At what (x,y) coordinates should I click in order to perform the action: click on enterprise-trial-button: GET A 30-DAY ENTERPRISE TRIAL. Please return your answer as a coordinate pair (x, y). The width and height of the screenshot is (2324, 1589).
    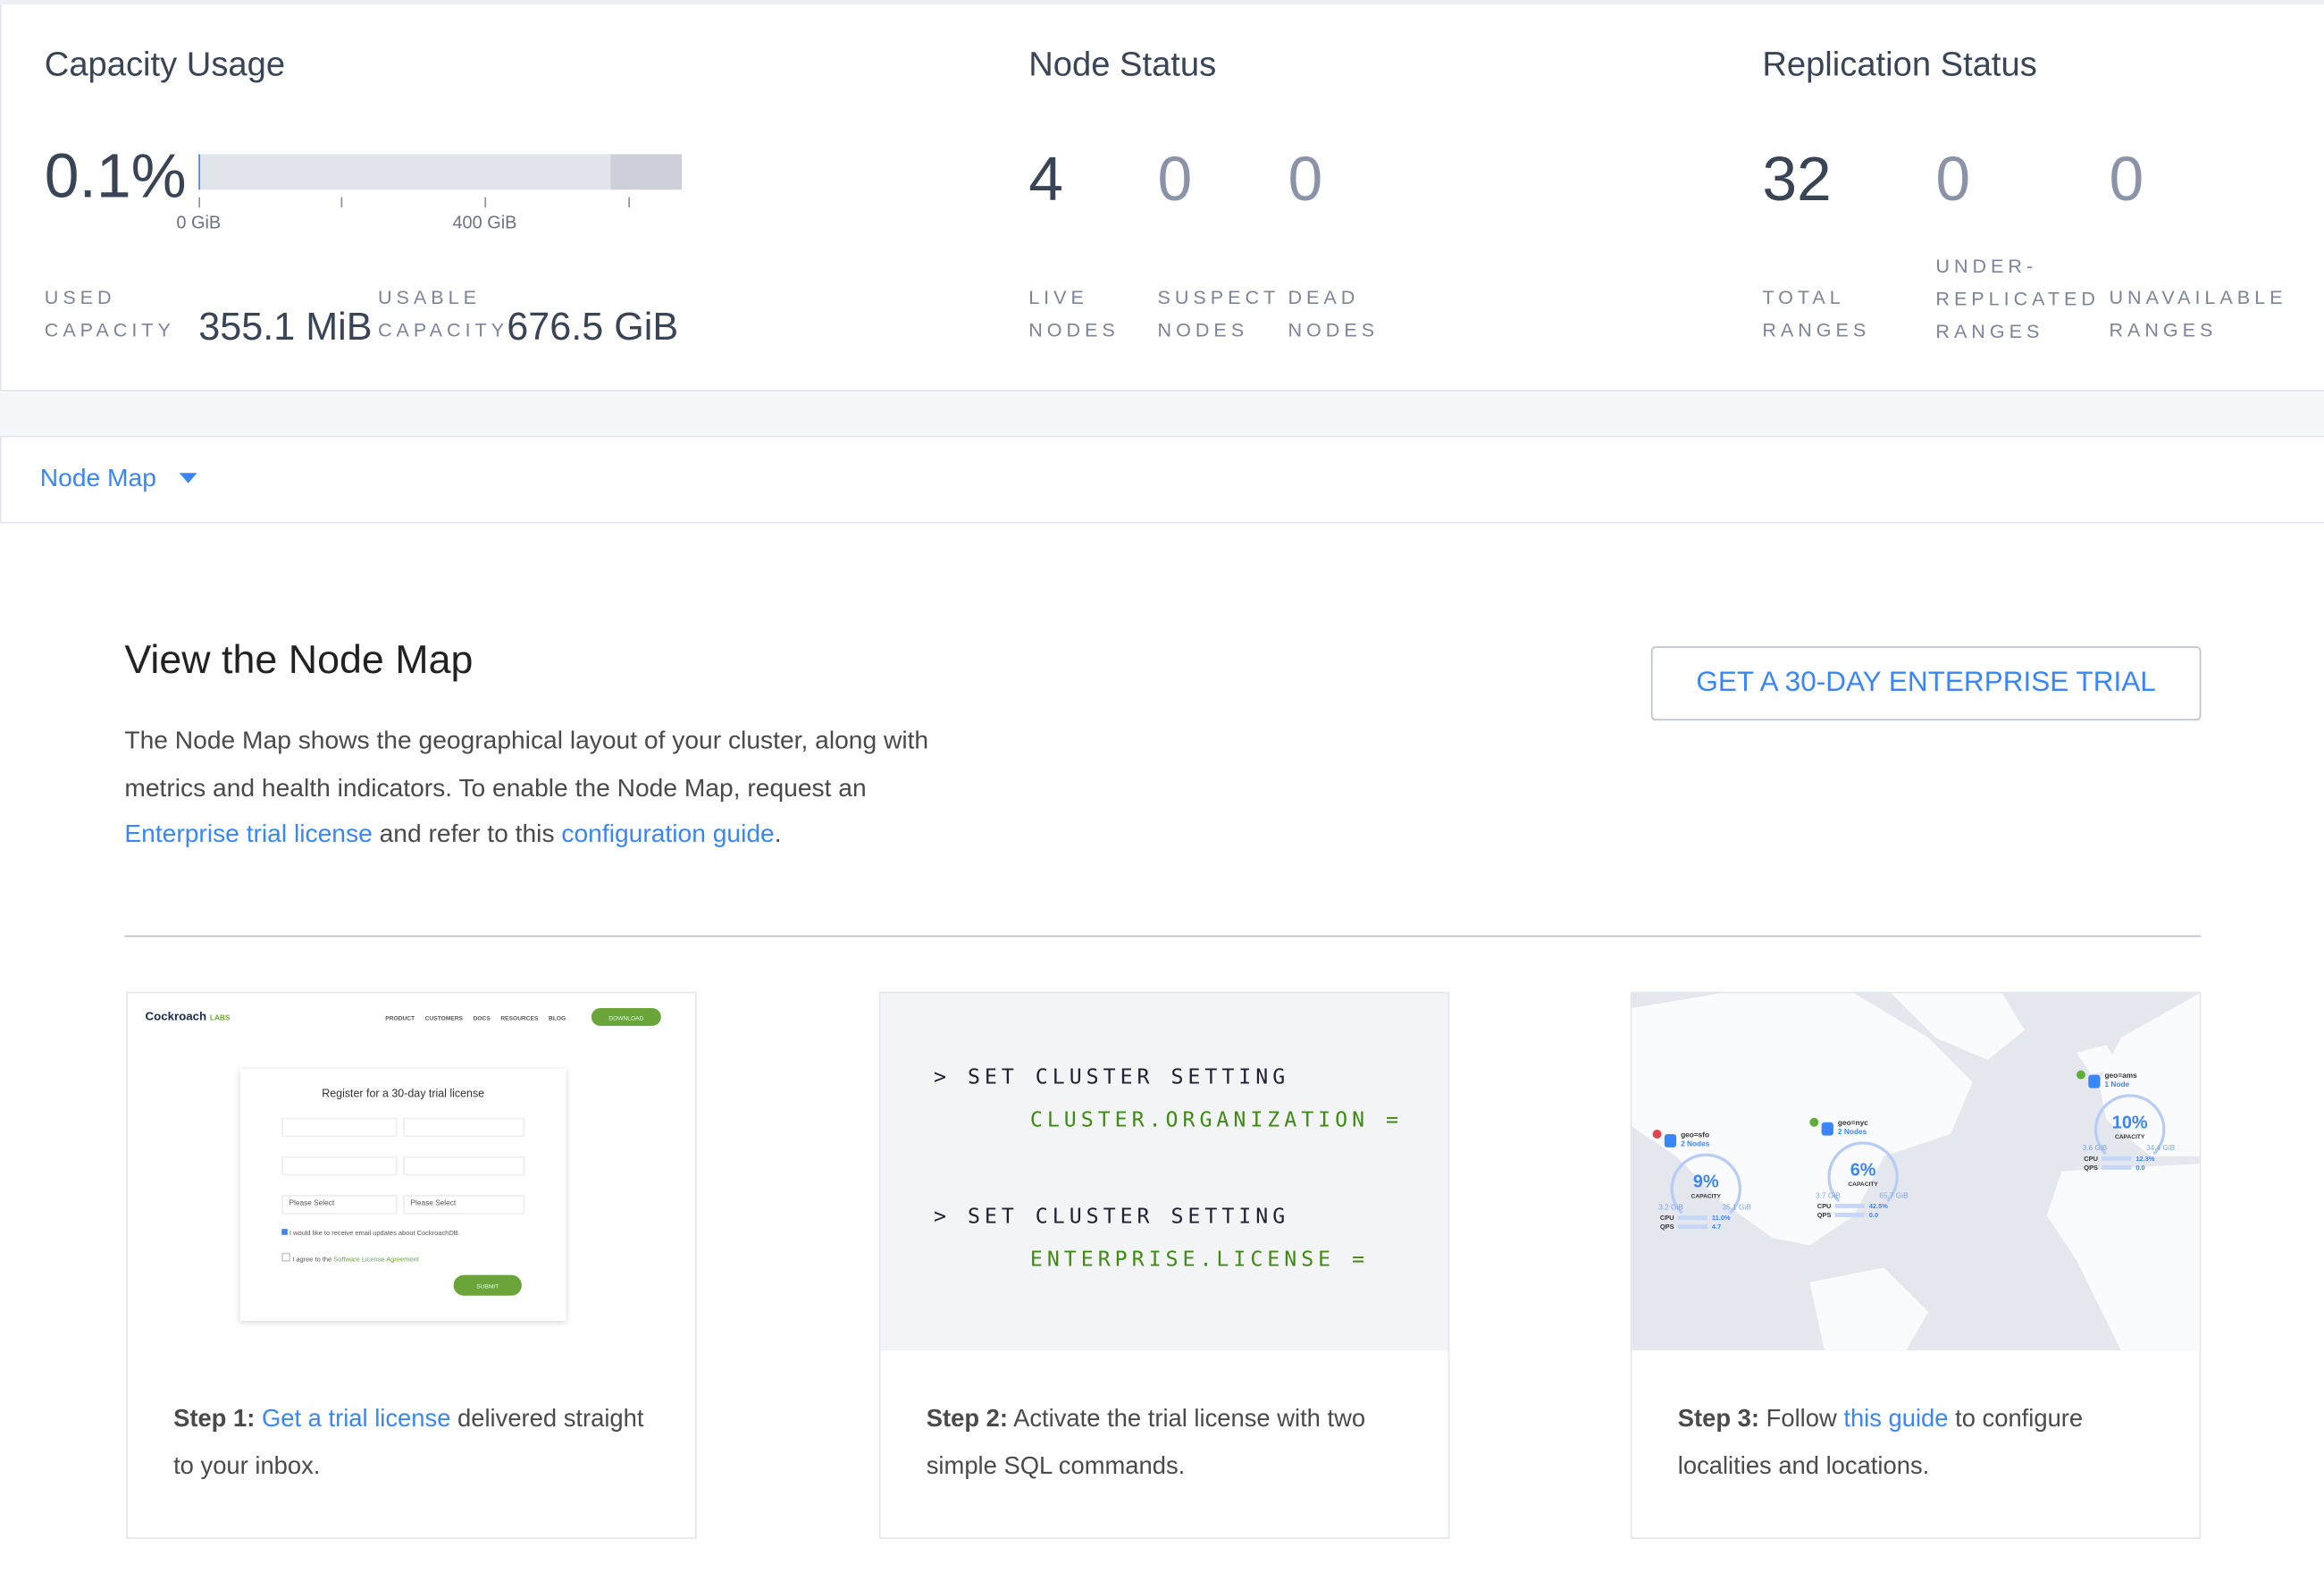
    Looking at the image, I should click on (1926, 683).